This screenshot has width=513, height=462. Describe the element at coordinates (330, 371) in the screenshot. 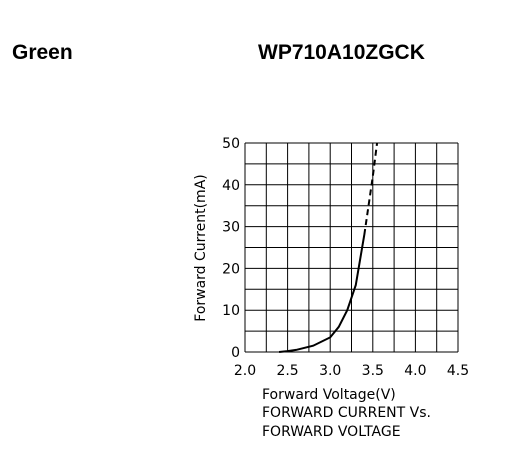

I see `x-tick-label: 3.0` at that location.